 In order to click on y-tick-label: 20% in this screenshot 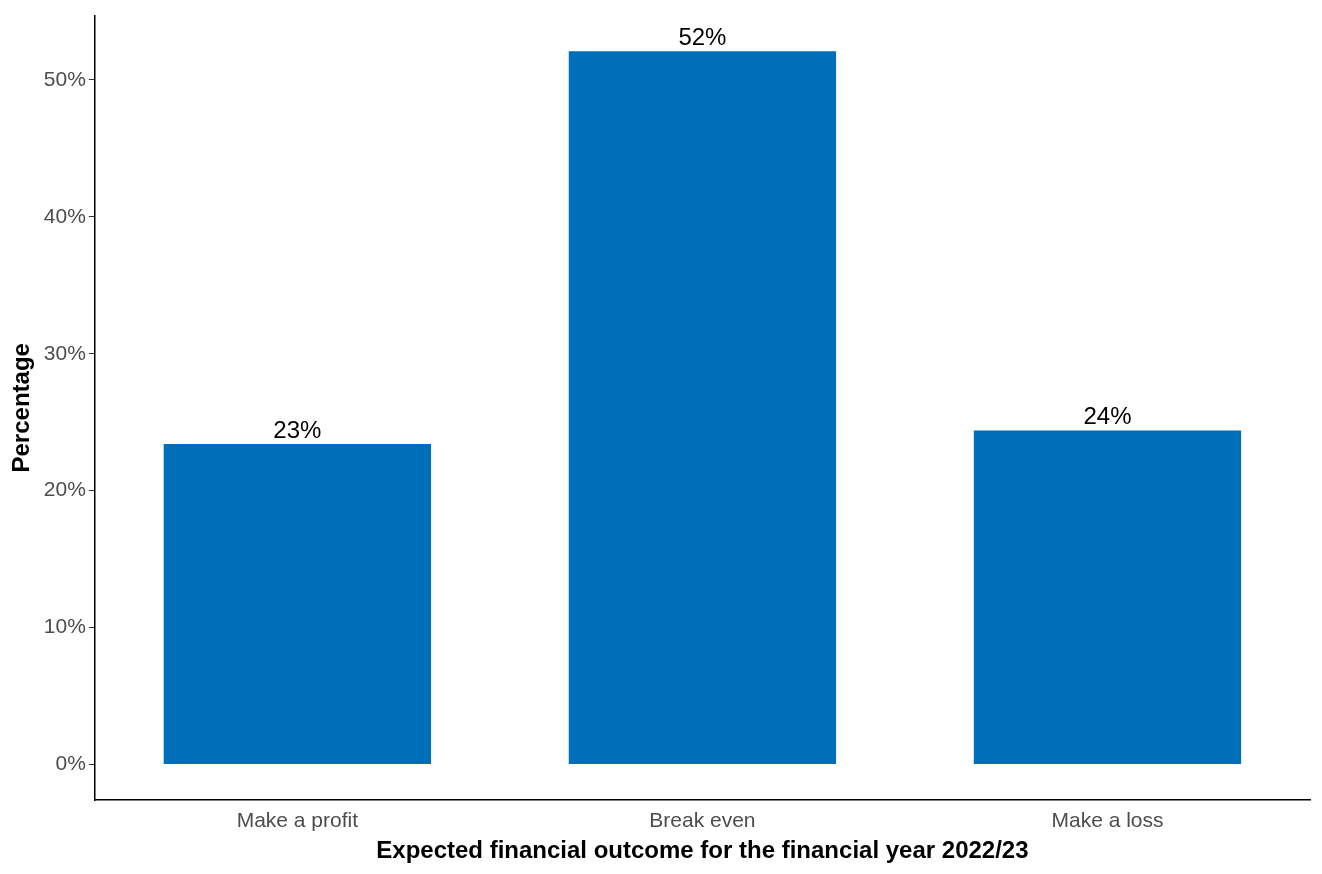, I will do `click(64, 489)`.